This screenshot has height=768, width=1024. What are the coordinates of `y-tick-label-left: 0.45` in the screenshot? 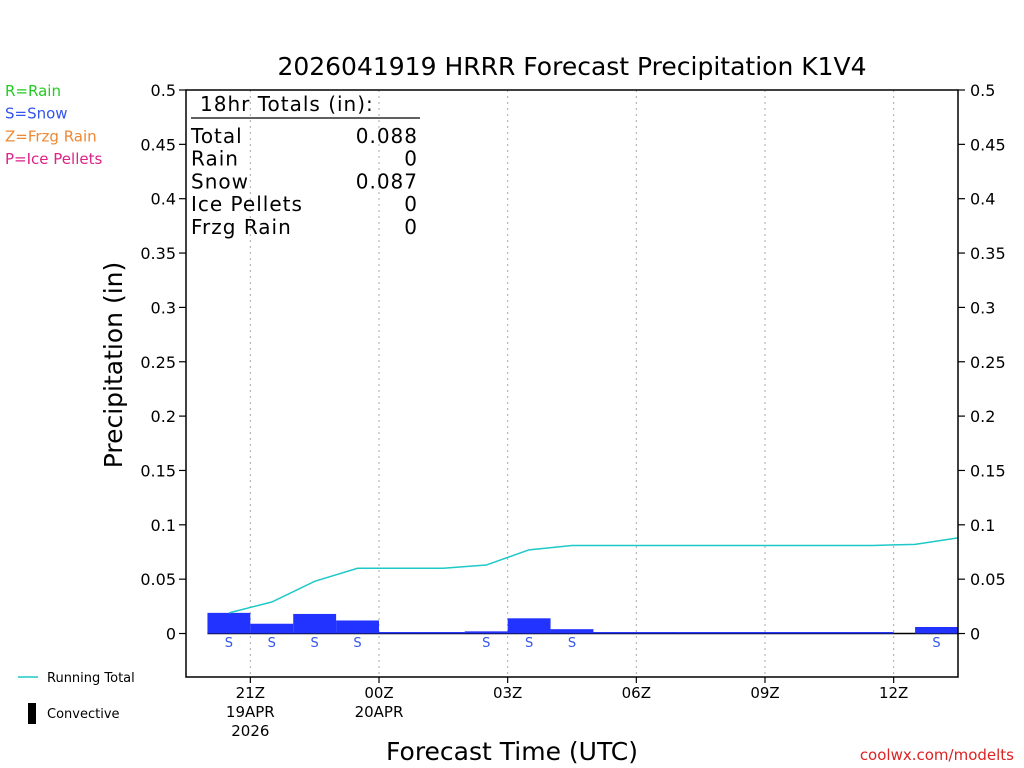 It's located at (158, 144).